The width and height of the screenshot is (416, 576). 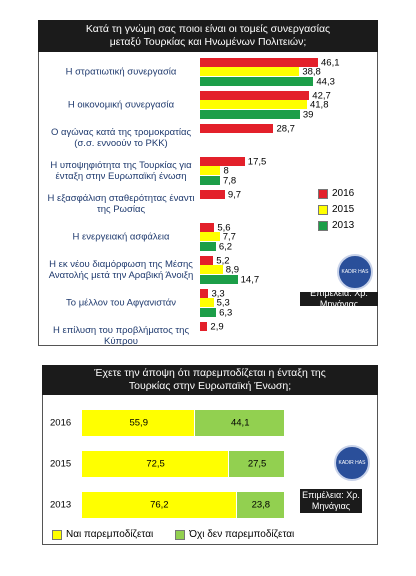 I want to click on legend-label: Ναι παρεμποδίζεται, so click(x=110, y=534).